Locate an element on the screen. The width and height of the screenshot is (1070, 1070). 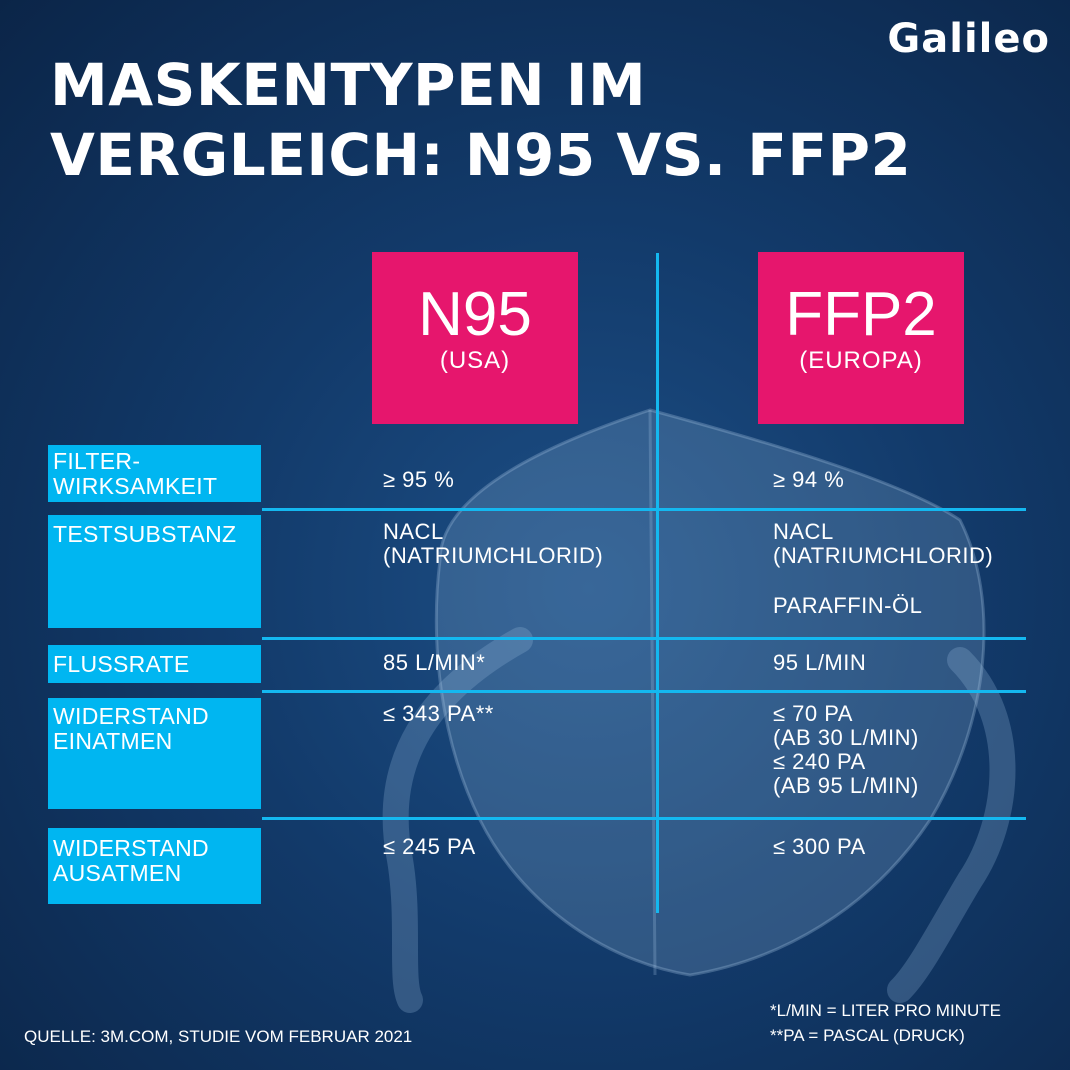
column-header-n95: N95 (USA) is located at coordinates (475, 338).